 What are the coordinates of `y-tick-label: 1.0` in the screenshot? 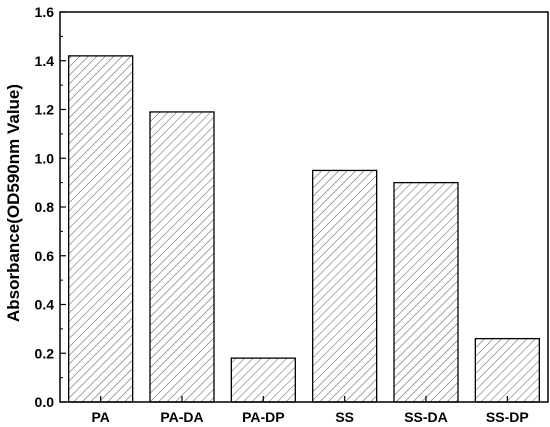 It's located at (45, 158).